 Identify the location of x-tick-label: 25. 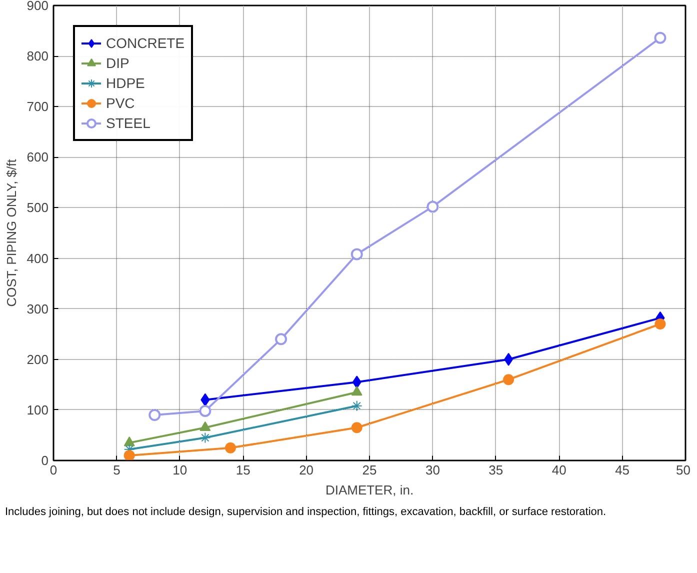
(369, 470).